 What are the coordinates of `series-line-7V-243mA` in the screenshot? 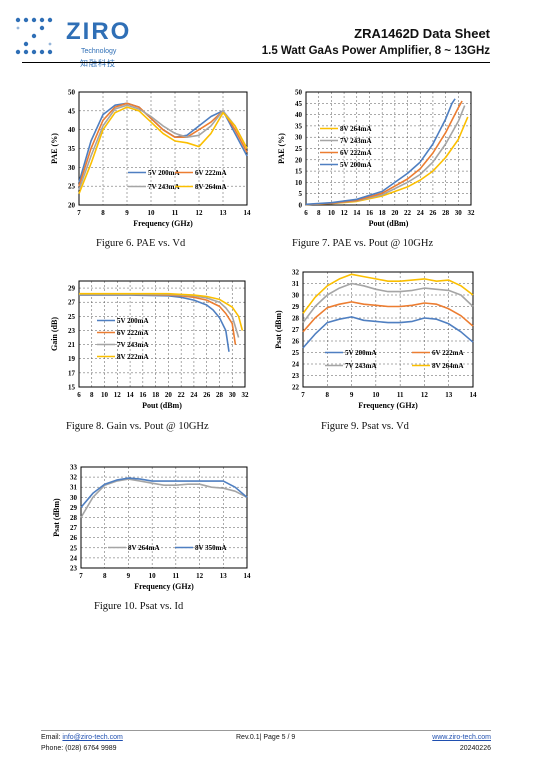 It's located at (388, 303).